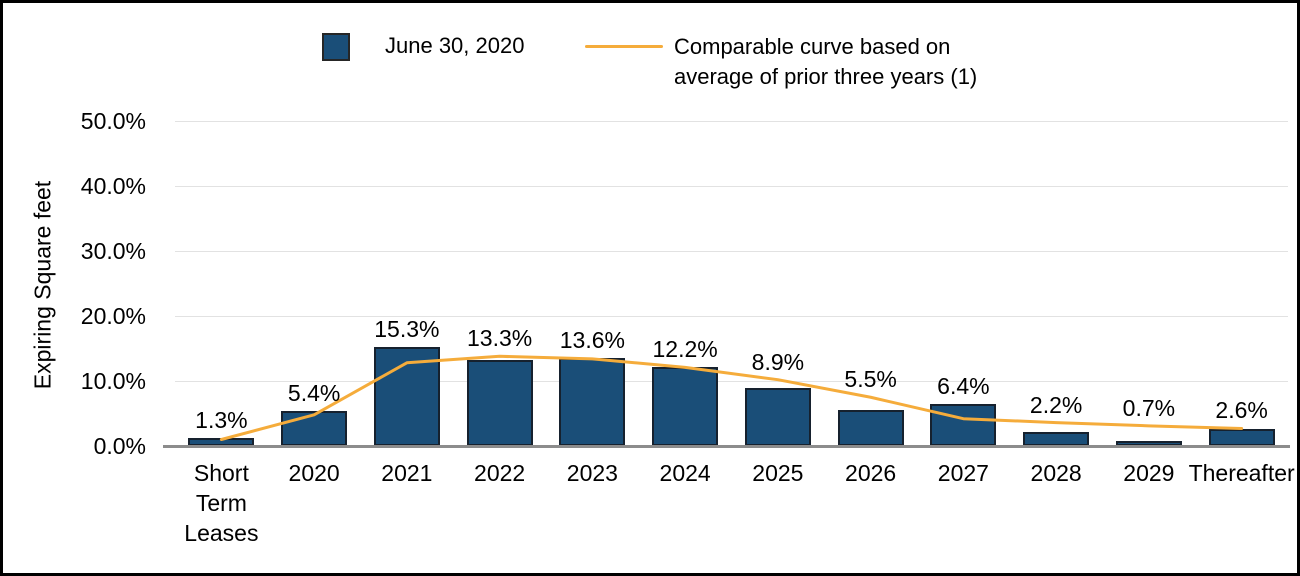 The width and height of the screenshot is (1300, 576). I want to click on y-tick-label: 50.0%, so click(113, 121).